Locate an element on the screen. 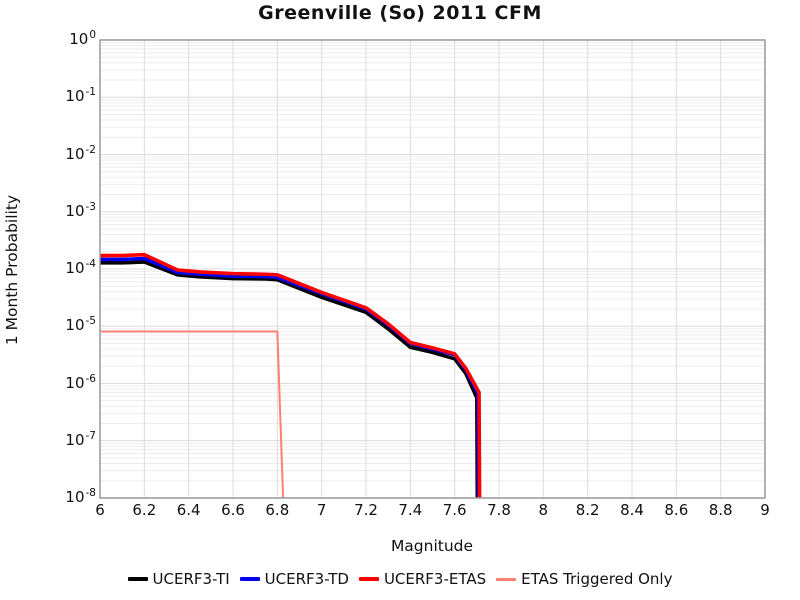 The image size is (800, 600). legend-item-etas-triggered-only: ETAS Triggered Only is located at coordinates (584, 579).